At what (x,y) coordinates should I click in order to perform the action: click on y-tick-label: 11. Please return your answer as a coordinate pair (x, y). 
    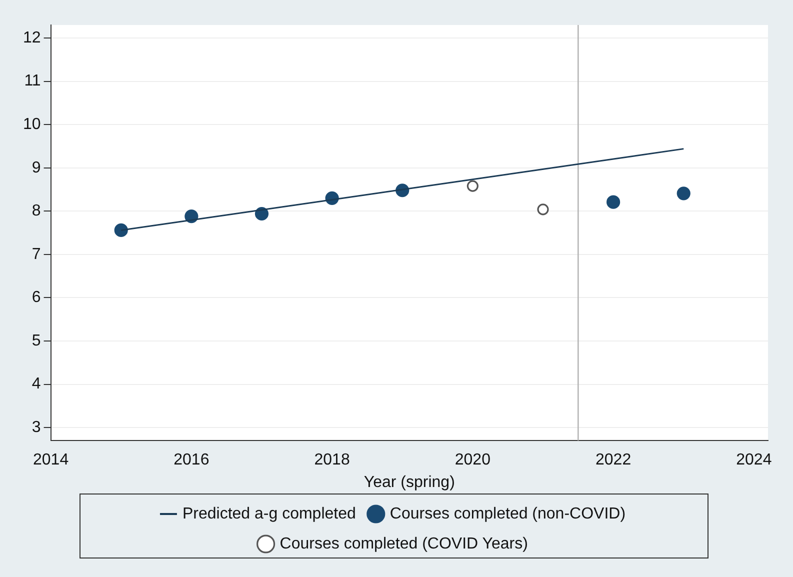
    Looking at the image, I should click on (32, 81).